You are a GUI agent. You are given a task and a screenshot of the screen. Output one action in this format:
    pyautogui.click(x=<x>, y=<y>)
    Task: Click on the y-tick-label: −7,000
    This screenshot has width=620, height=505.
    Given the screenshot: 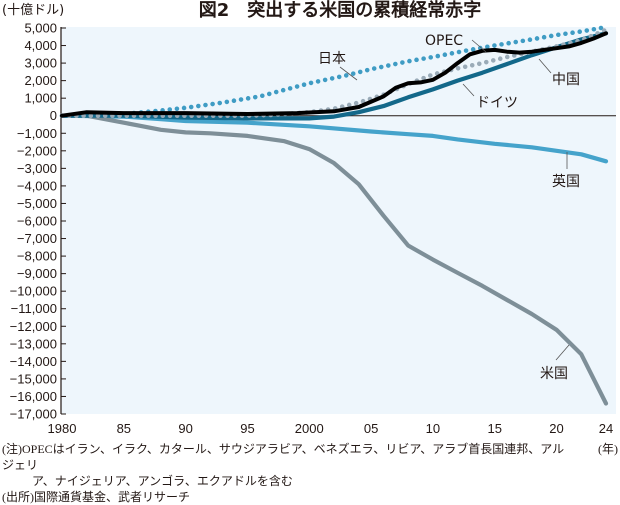 What is the action you would take?
    pyautogui.click(x=37, y=238)
    